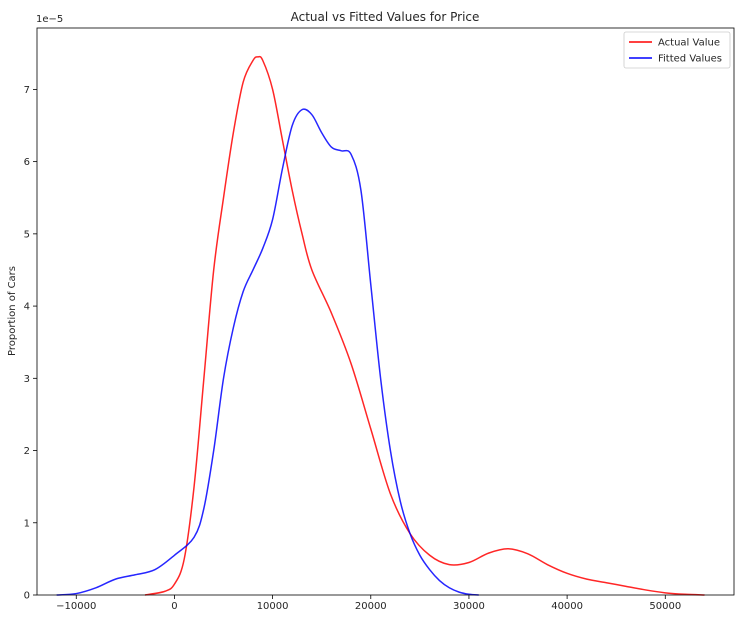  What do you see at coordinates (174, 606) in the screenshot?
I see `x-tick-label: 0` at bounding box center [174, 606].